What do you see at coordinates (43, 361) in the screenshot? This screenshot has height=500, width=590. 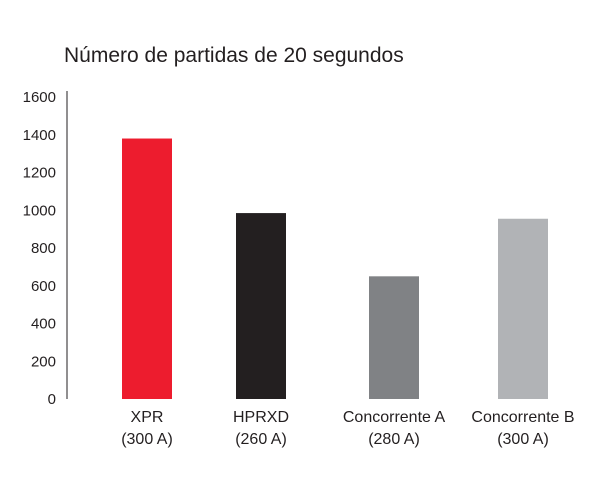 I see `y-tick-label: 200` at bounding box center [43, 361].